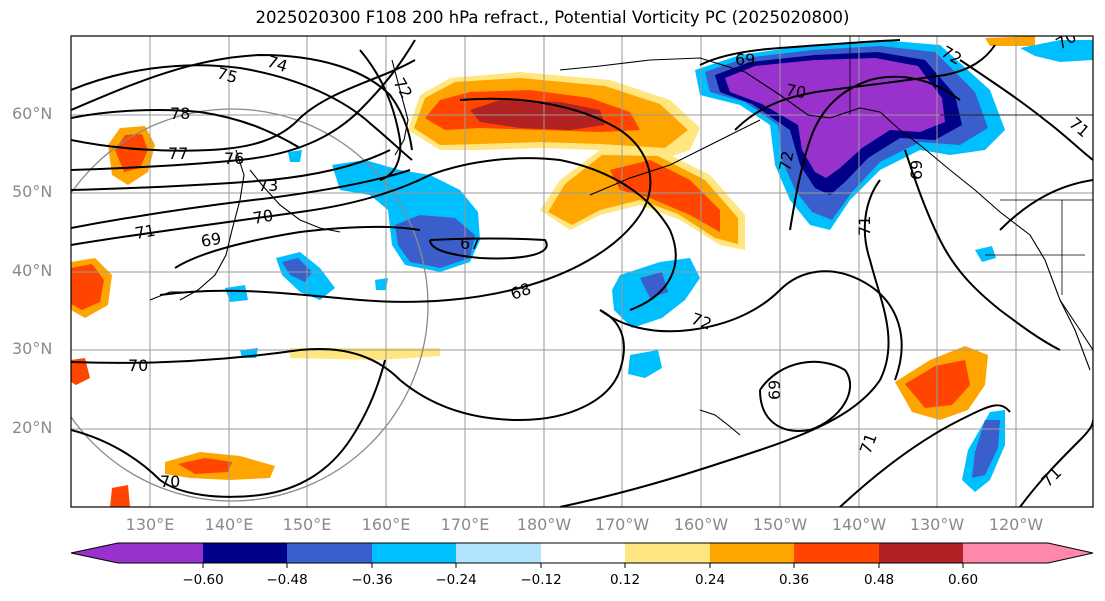 The image size is (1105, 601). I want to click on longitude-label: 130°W, so click(937, 524).